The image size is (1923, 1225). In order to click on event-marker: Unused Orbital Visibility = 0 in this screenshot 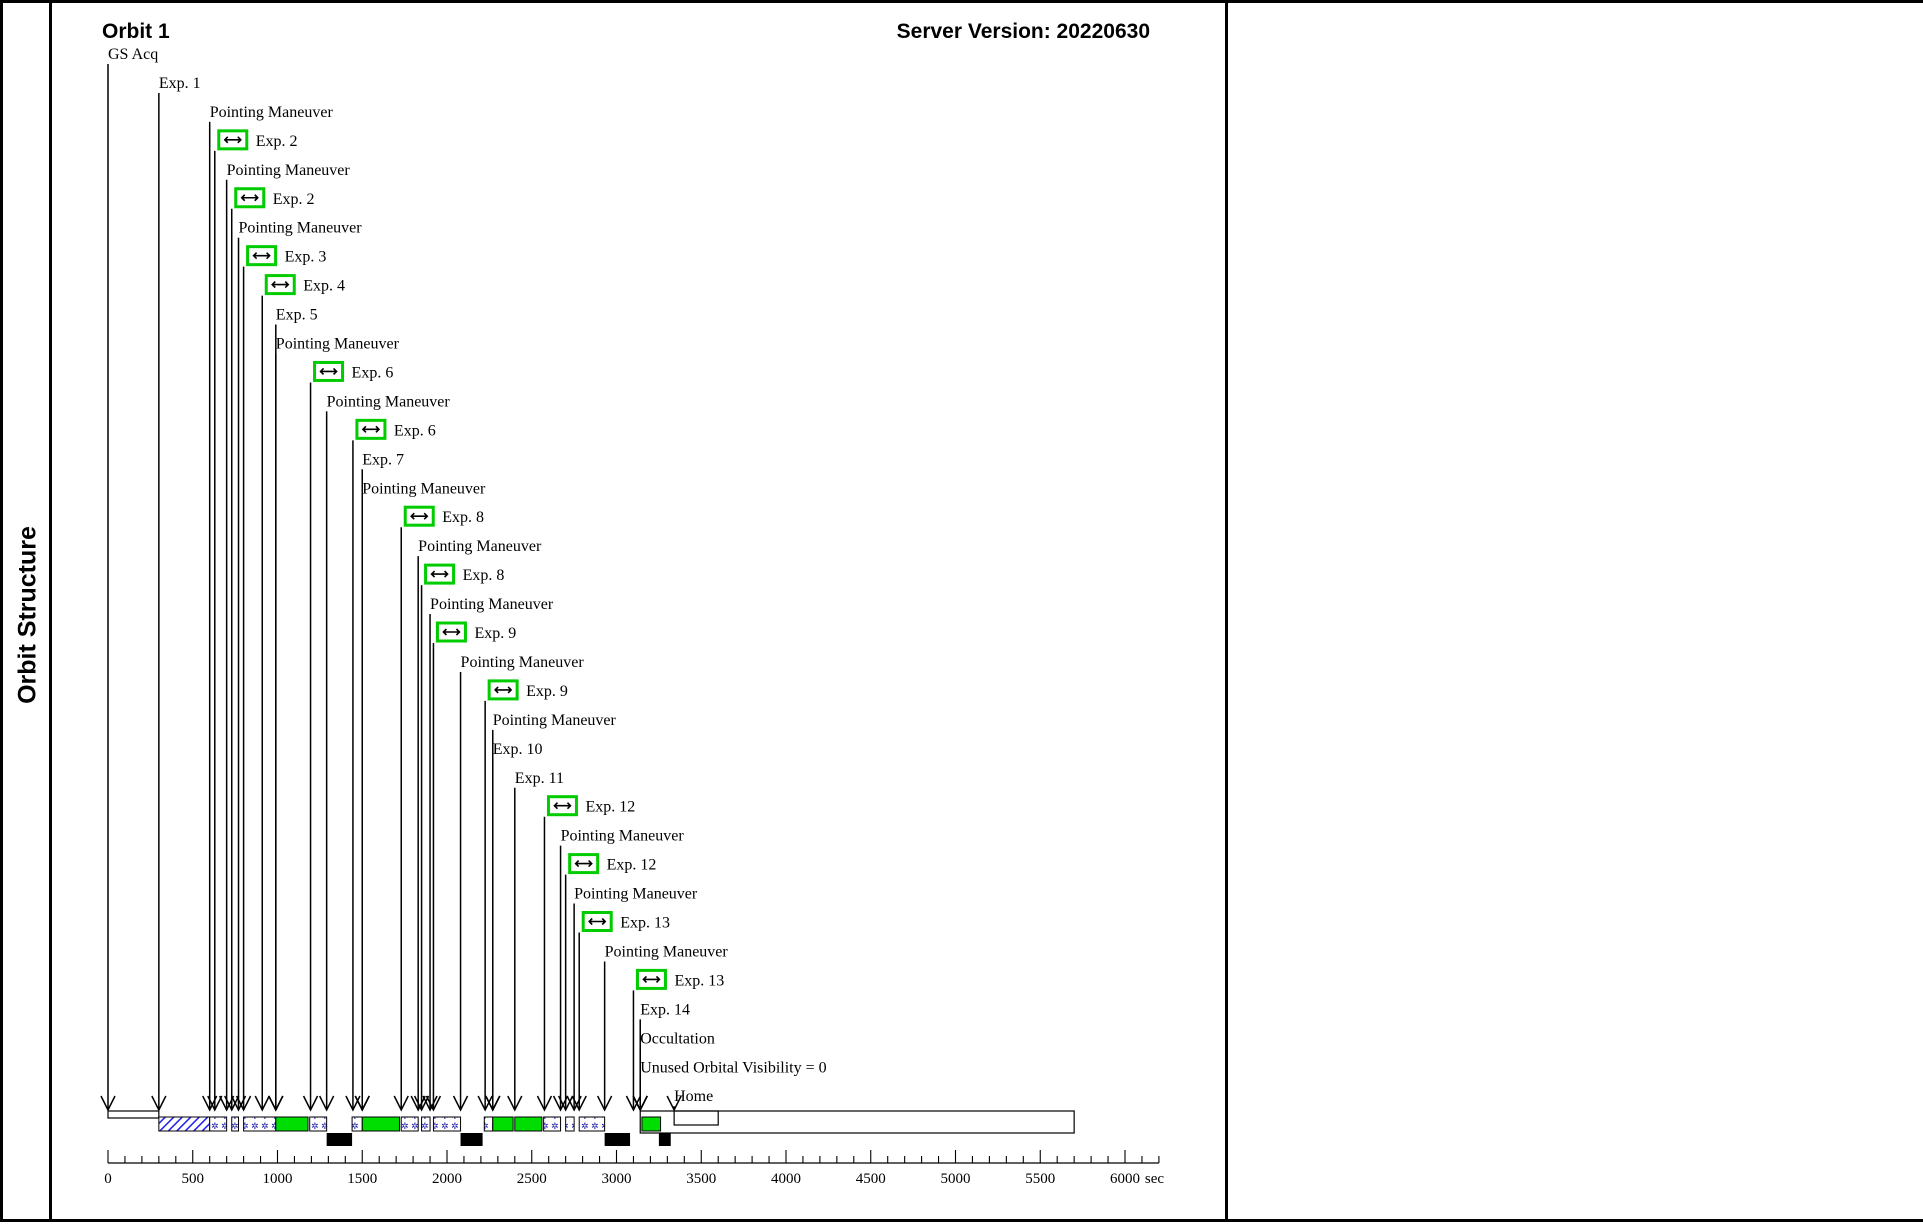, I will do `click(729, 1085)`.